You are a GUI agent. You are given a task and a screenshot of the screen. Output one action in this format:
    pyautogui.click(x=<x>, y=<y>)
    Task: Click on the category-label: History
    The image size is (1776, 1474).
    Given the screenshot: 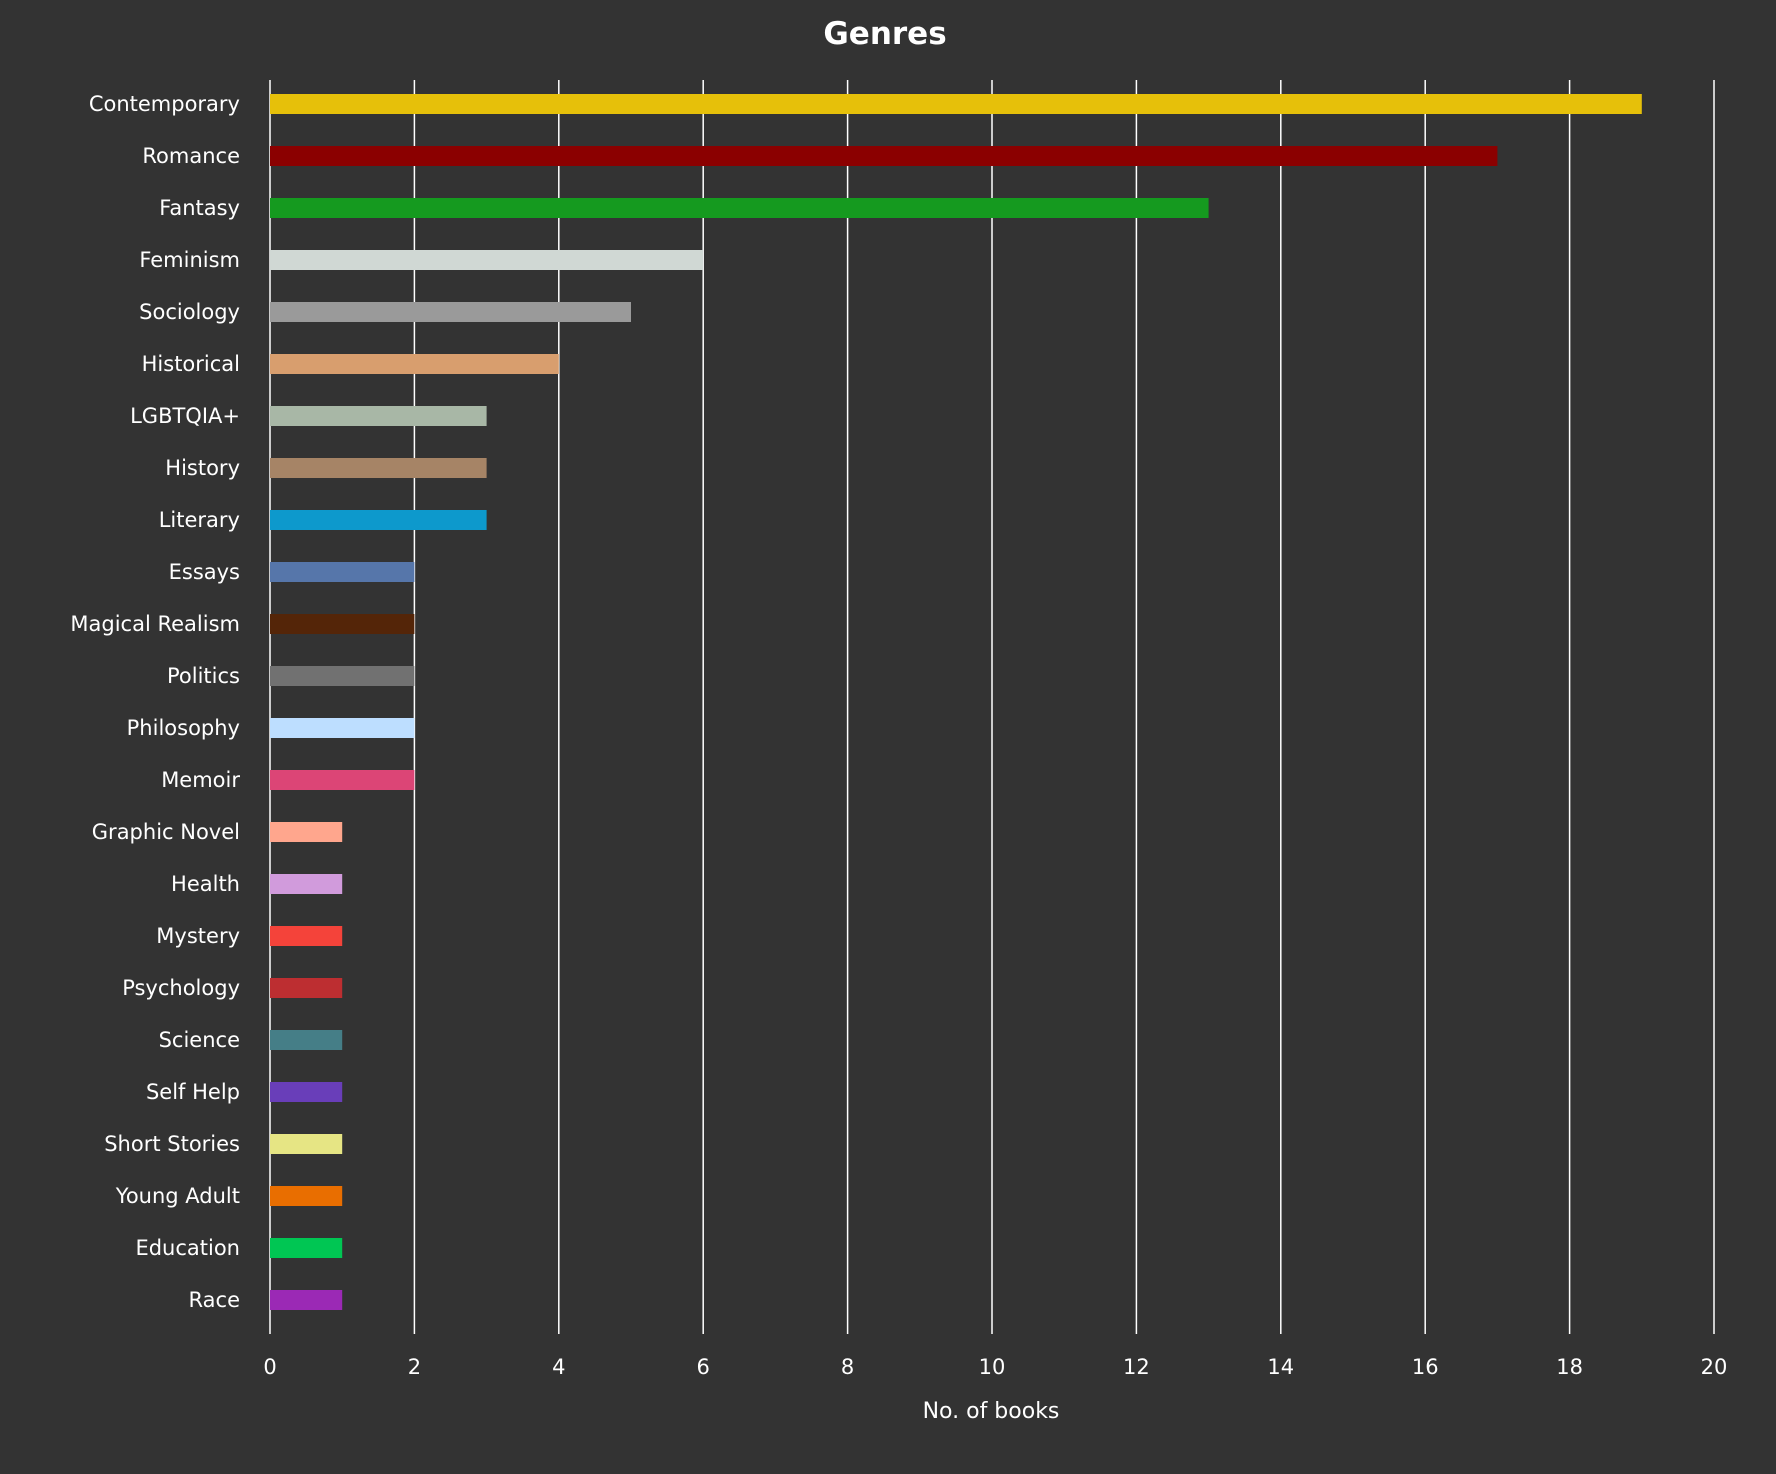 What is the action you would take?
    pyautogui.click(x=202, y=468)
    